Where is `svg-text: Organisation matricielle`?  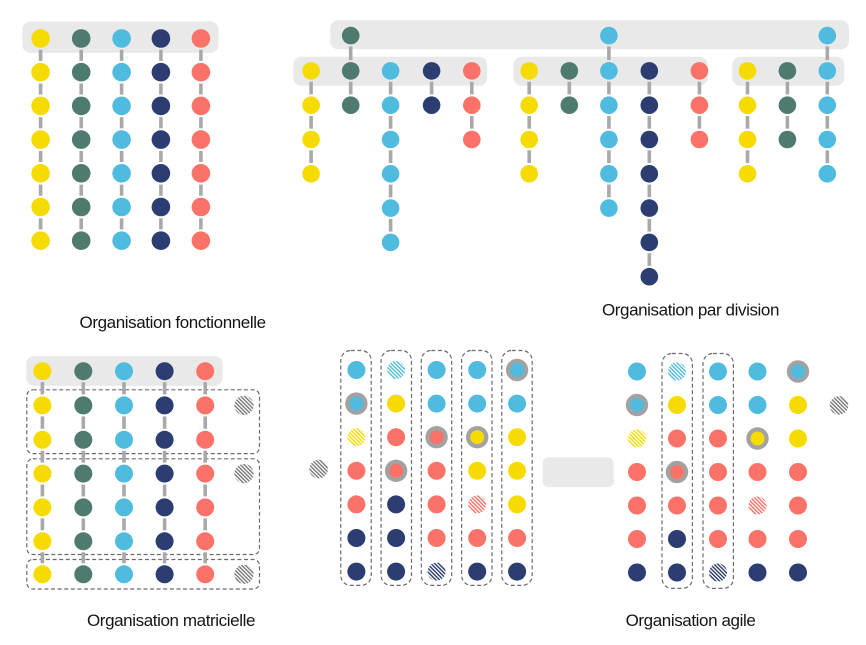
svg-text: Organisation matricielle is located at coordinates (171, 620).